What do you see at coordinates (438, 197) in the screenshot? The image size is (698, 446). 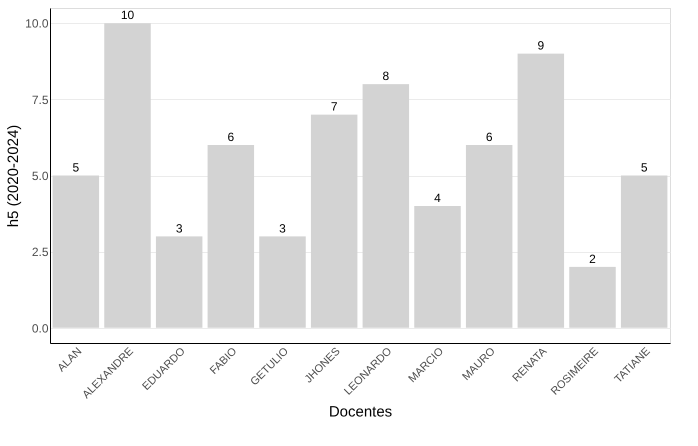 I see `data-label: 4` at bounding box center [438, 197].